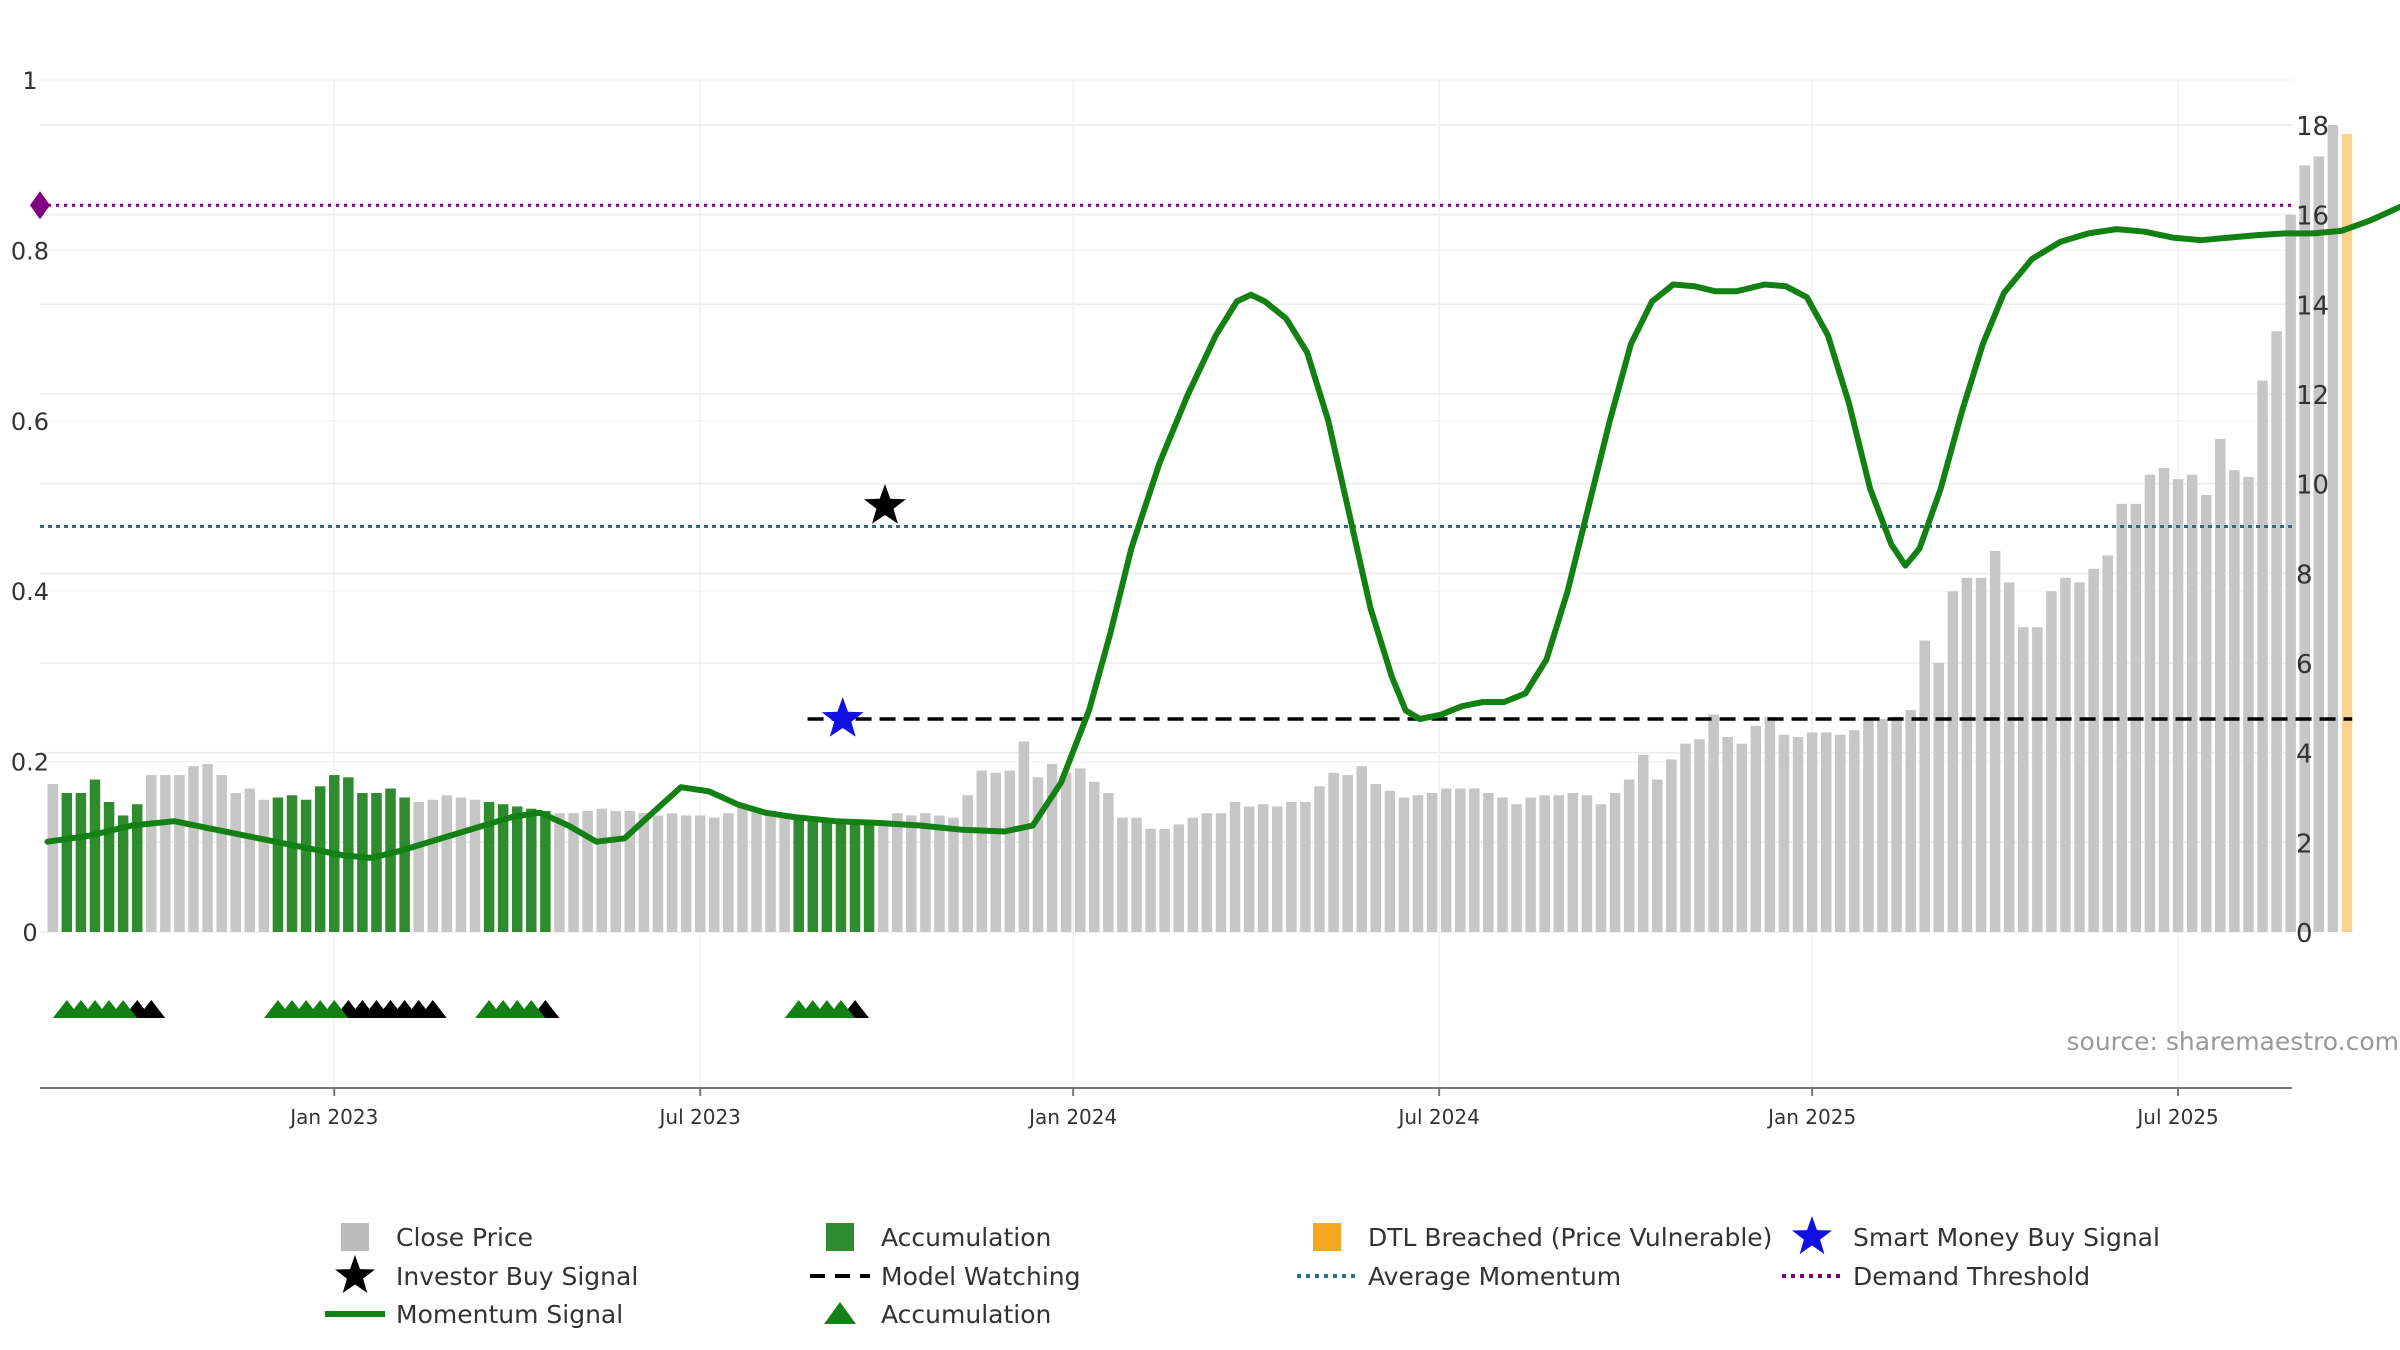 Image resolution: width=2400 pixels, height=1350 pixels. What do you see at coordinates (29, 933) in the screenshot?
I see `left-axis-tick-0: 0` at bounding box center [29, 933].